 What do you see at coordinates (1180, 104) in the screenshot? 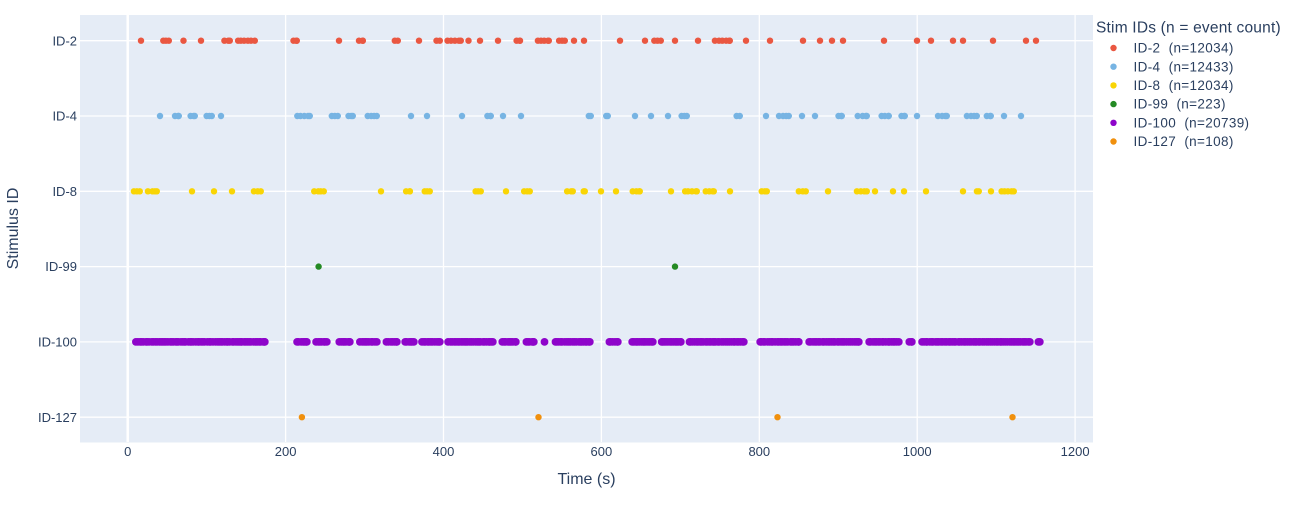
I see `svg-text: ID-99 (n=223)` at bounding box center [1180, 104].